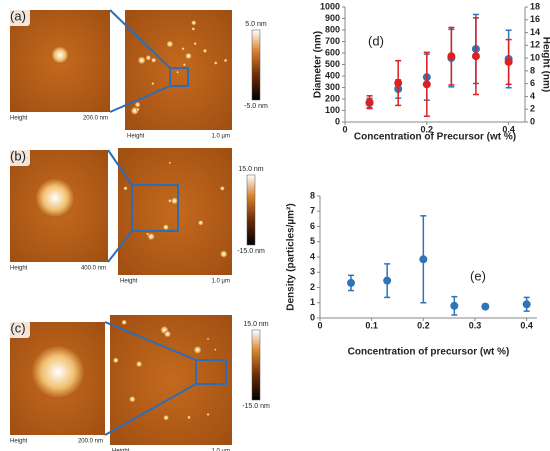 This screenshot has height=451, width=550. What do you see at coordinates (532, 83) in the screenshot?
I see `y2-tick-label: 6` at bounding box center [532, 83].